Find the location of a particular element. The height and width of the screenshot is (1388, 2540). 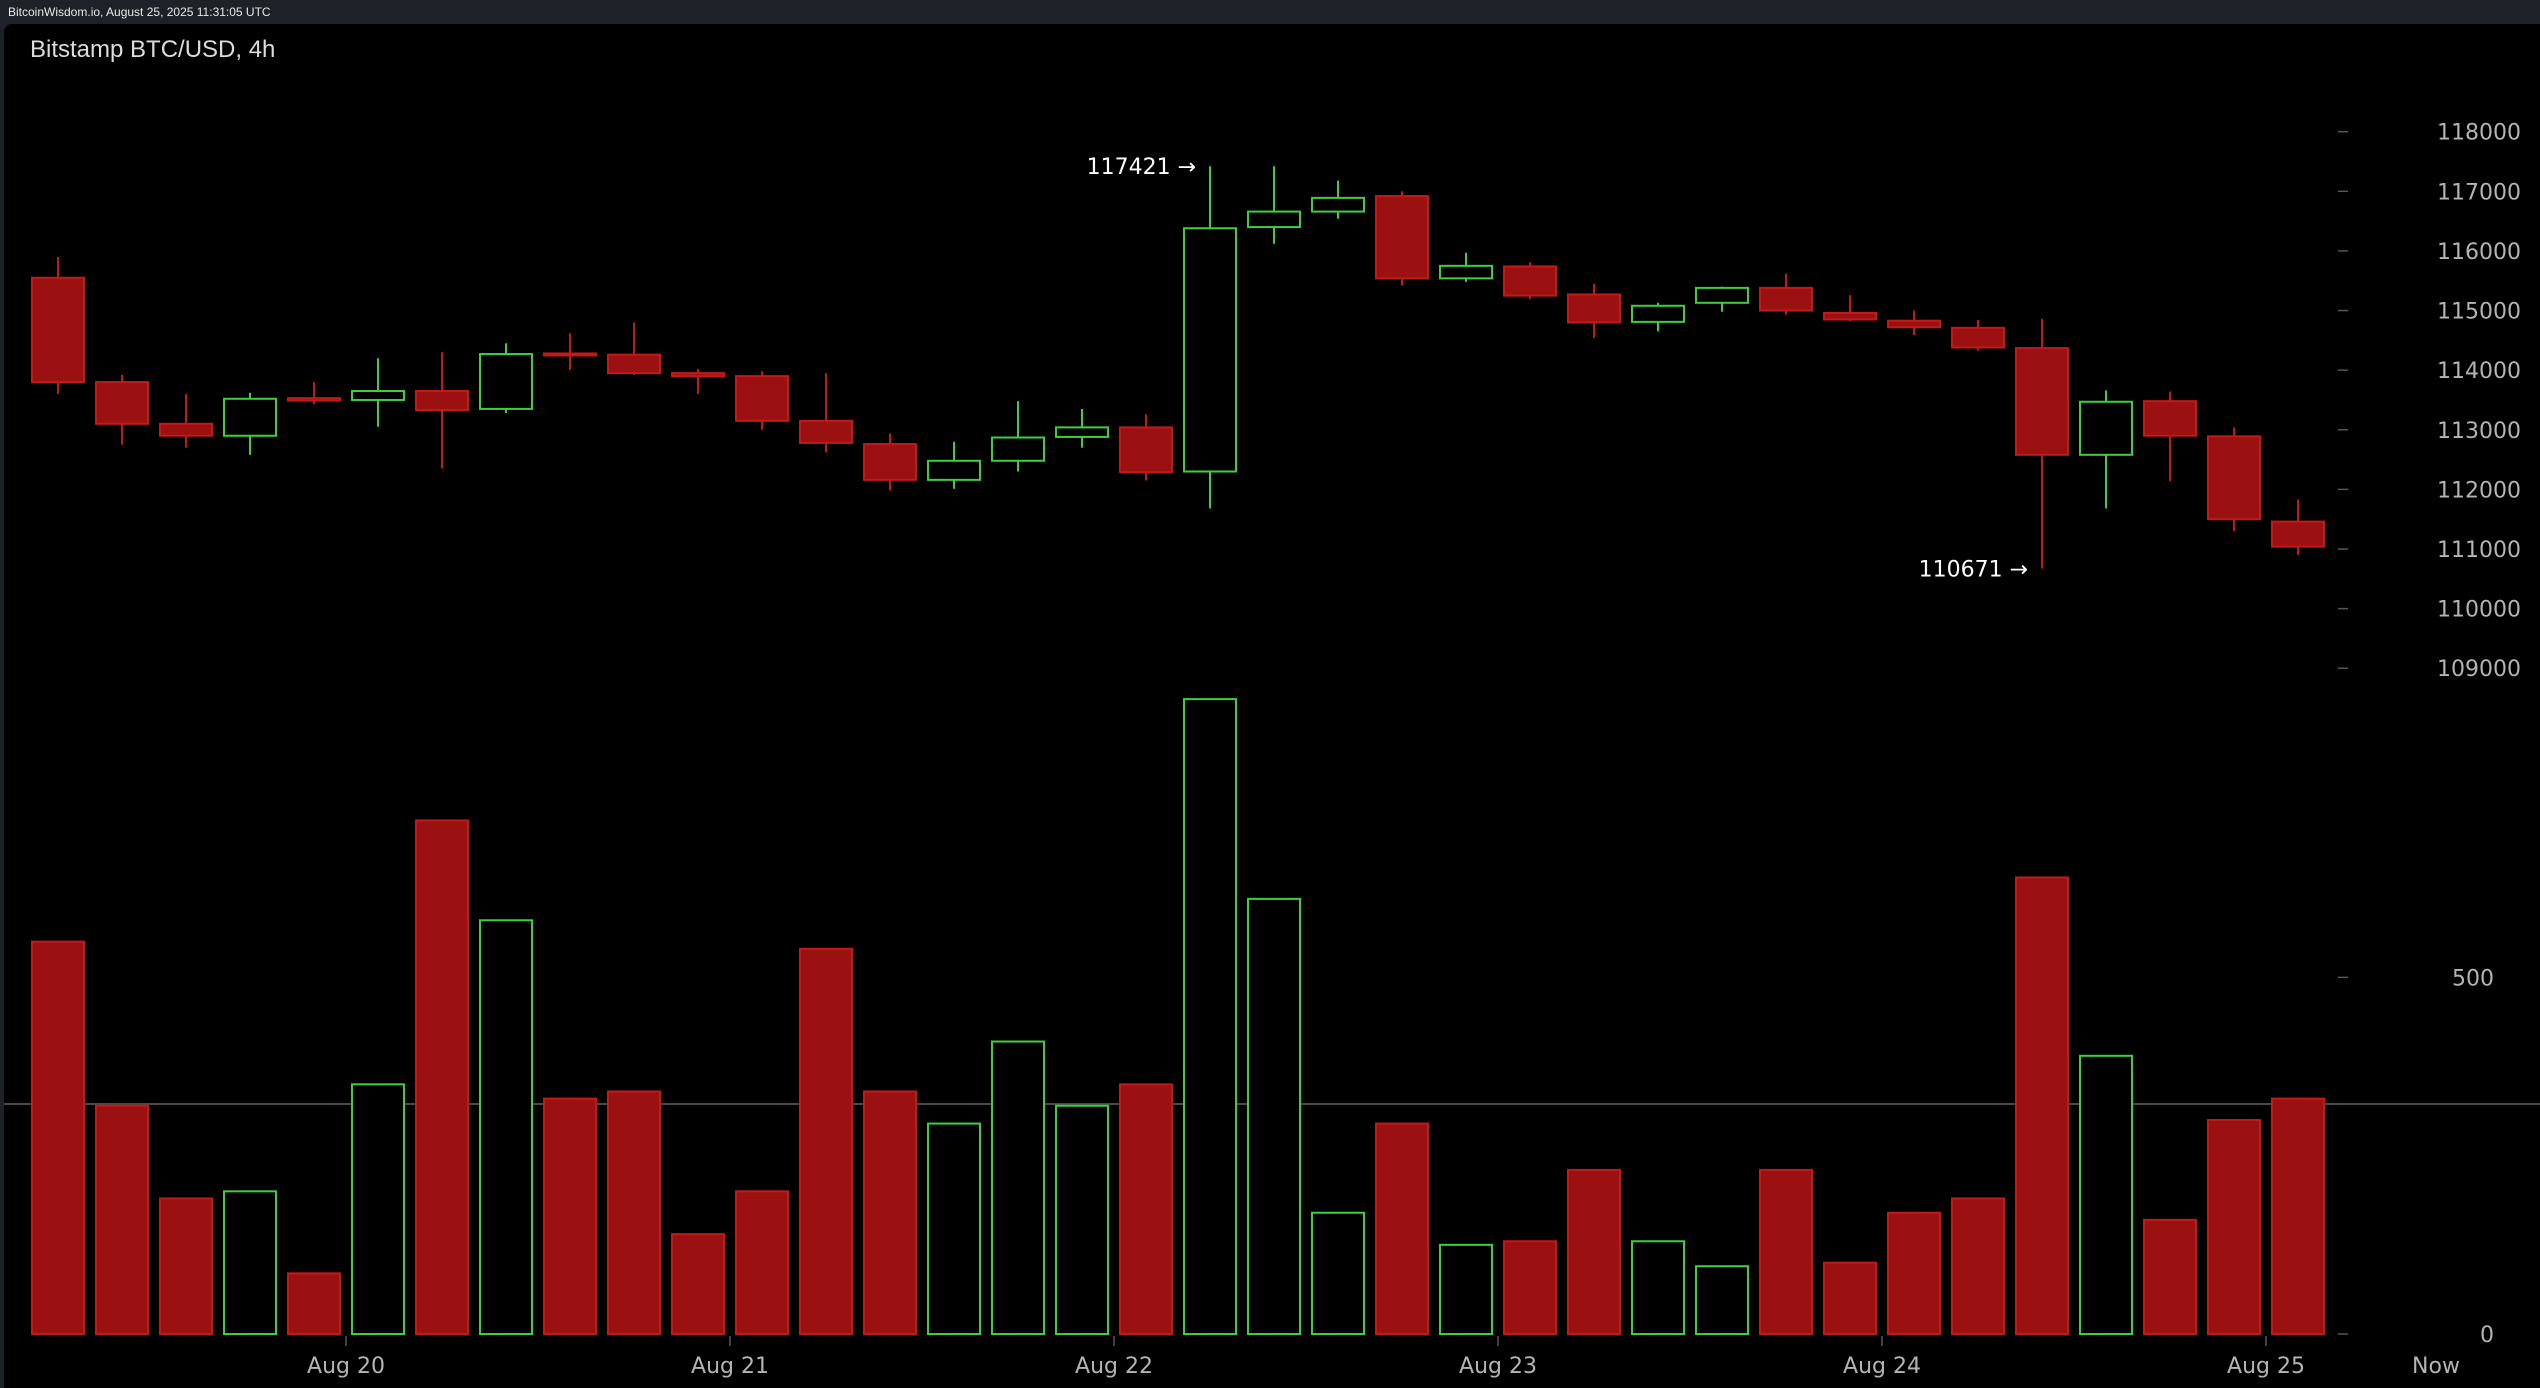

y-tick-label: 117000 is located at coordinates (2479, 192).